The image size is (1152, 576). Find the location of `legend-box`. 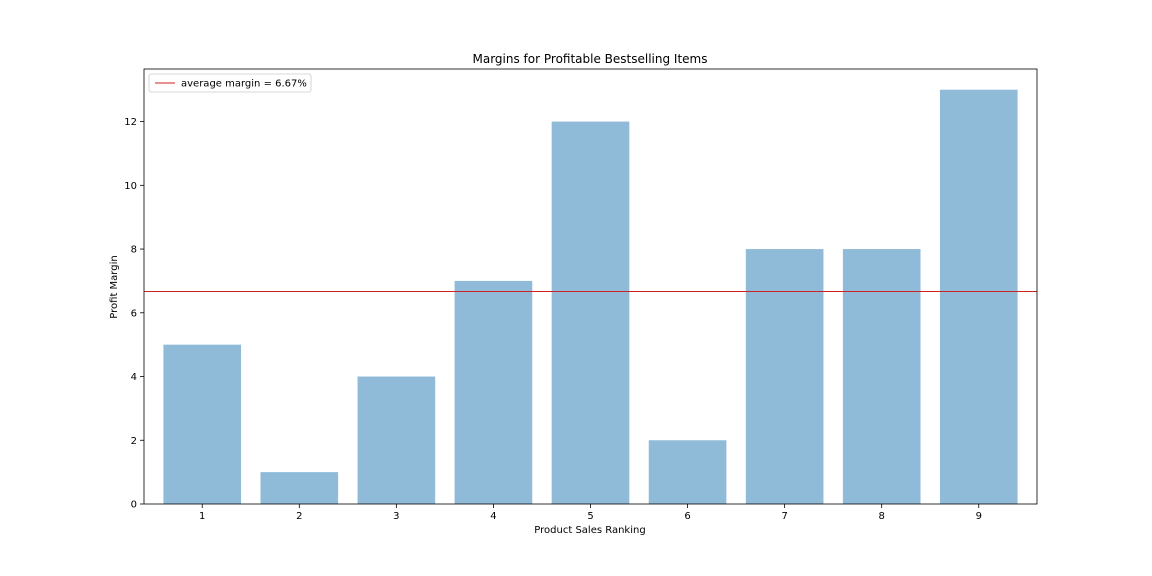

legend-box is located at coordinates (230, 83).